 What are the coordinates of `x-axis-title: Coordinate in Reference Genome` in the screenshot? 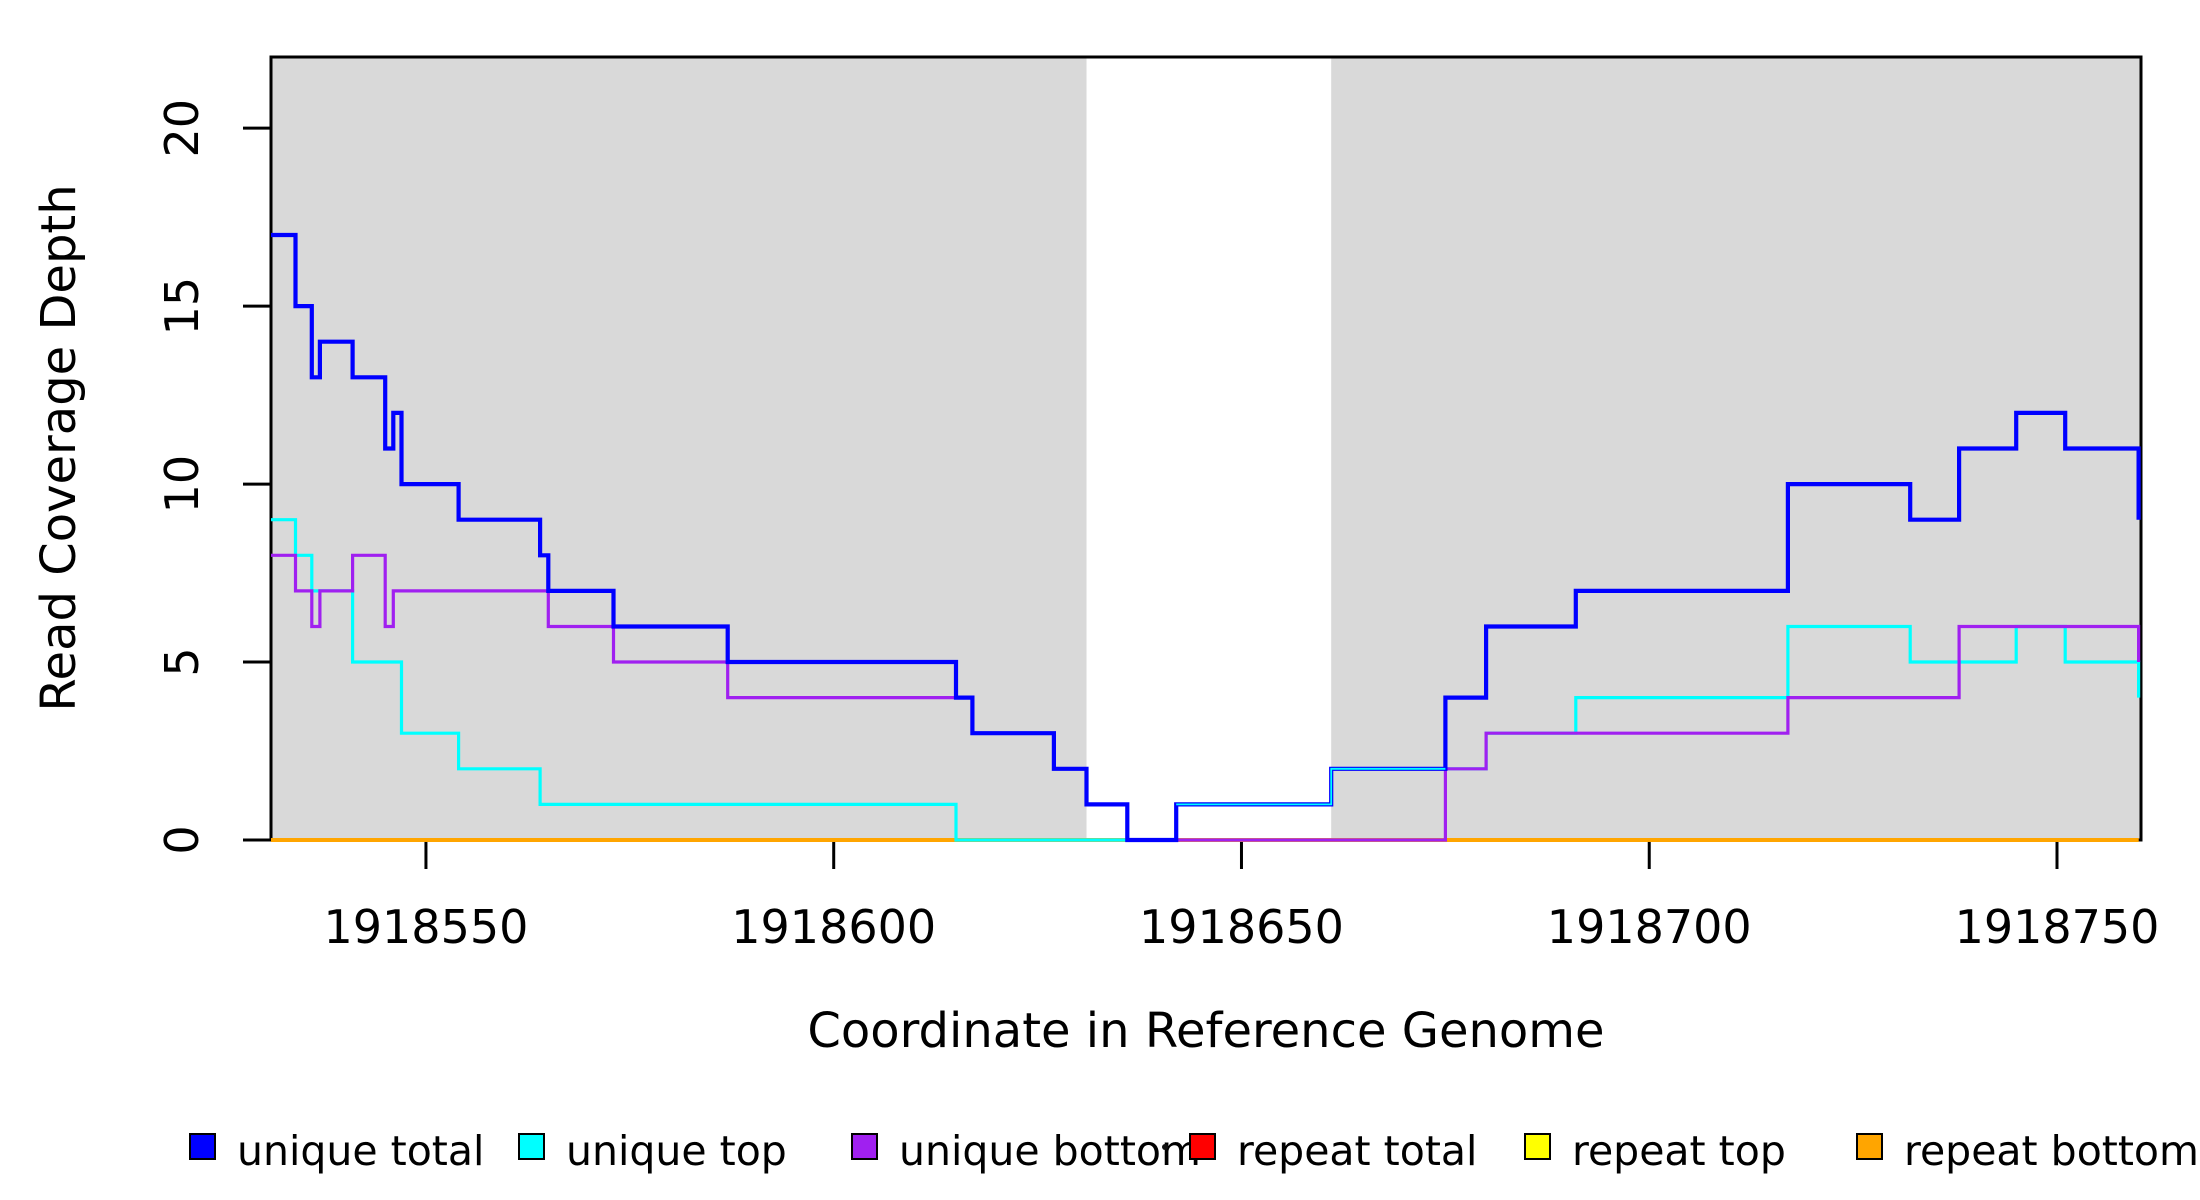 It's located at (1205, 1031).